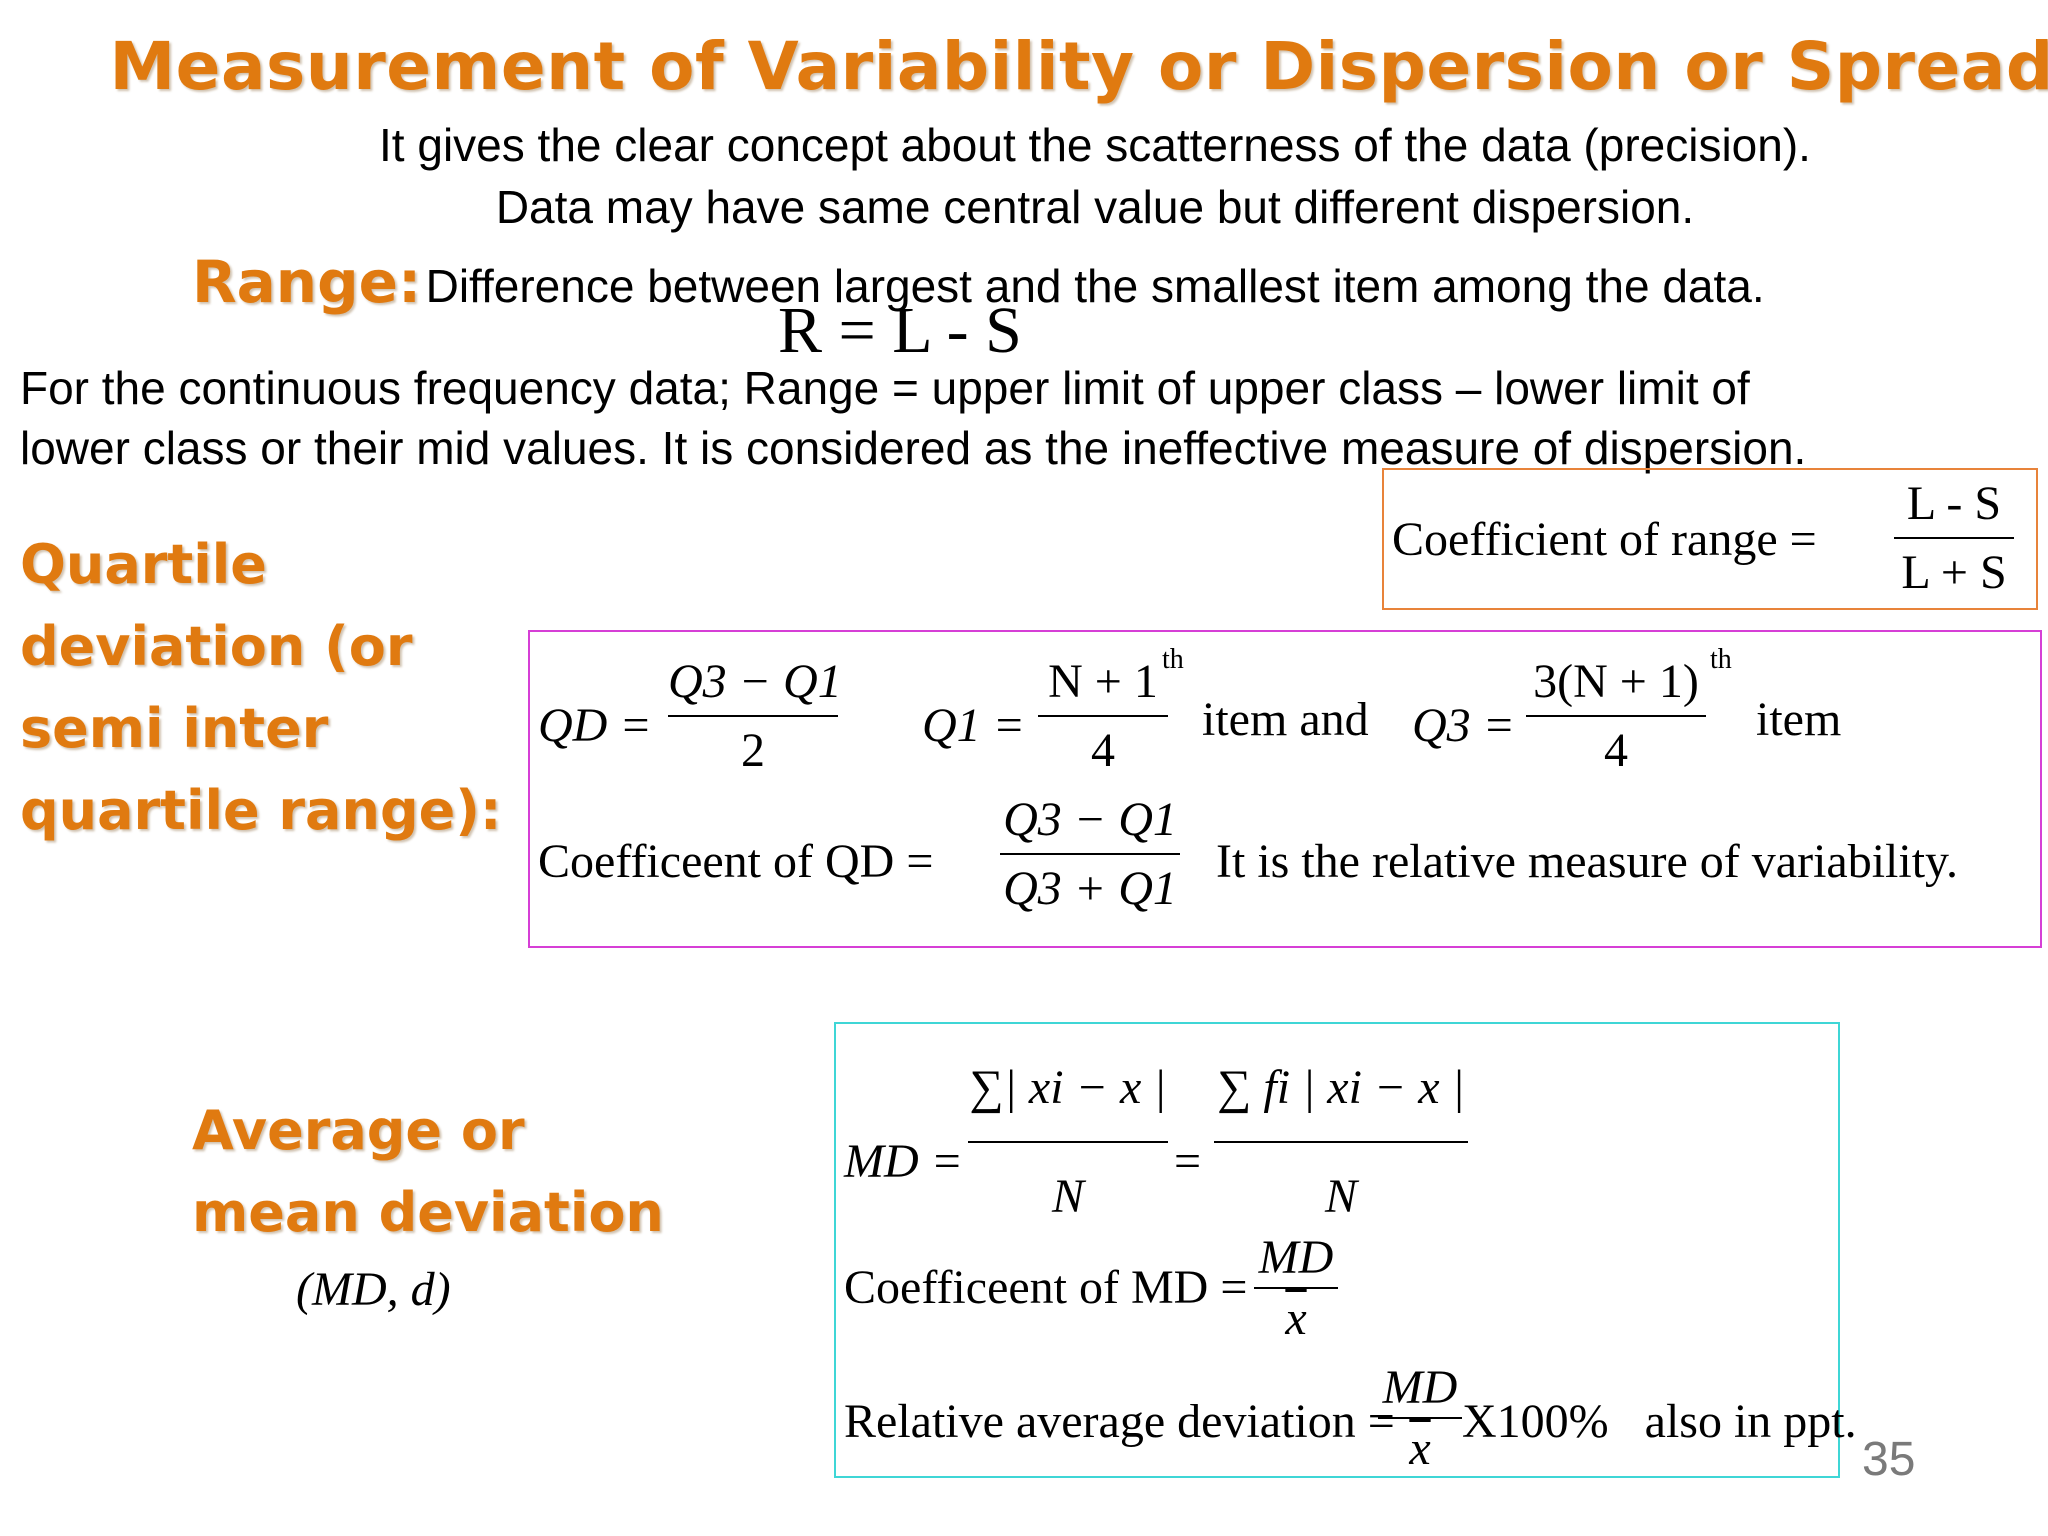 The height and width of the screenshot is (1536, 2048). What do you see at coordinates (1889, 1459) in the screenshot?
I see `slide-number: 35` at bounding box center [1889, 1459].